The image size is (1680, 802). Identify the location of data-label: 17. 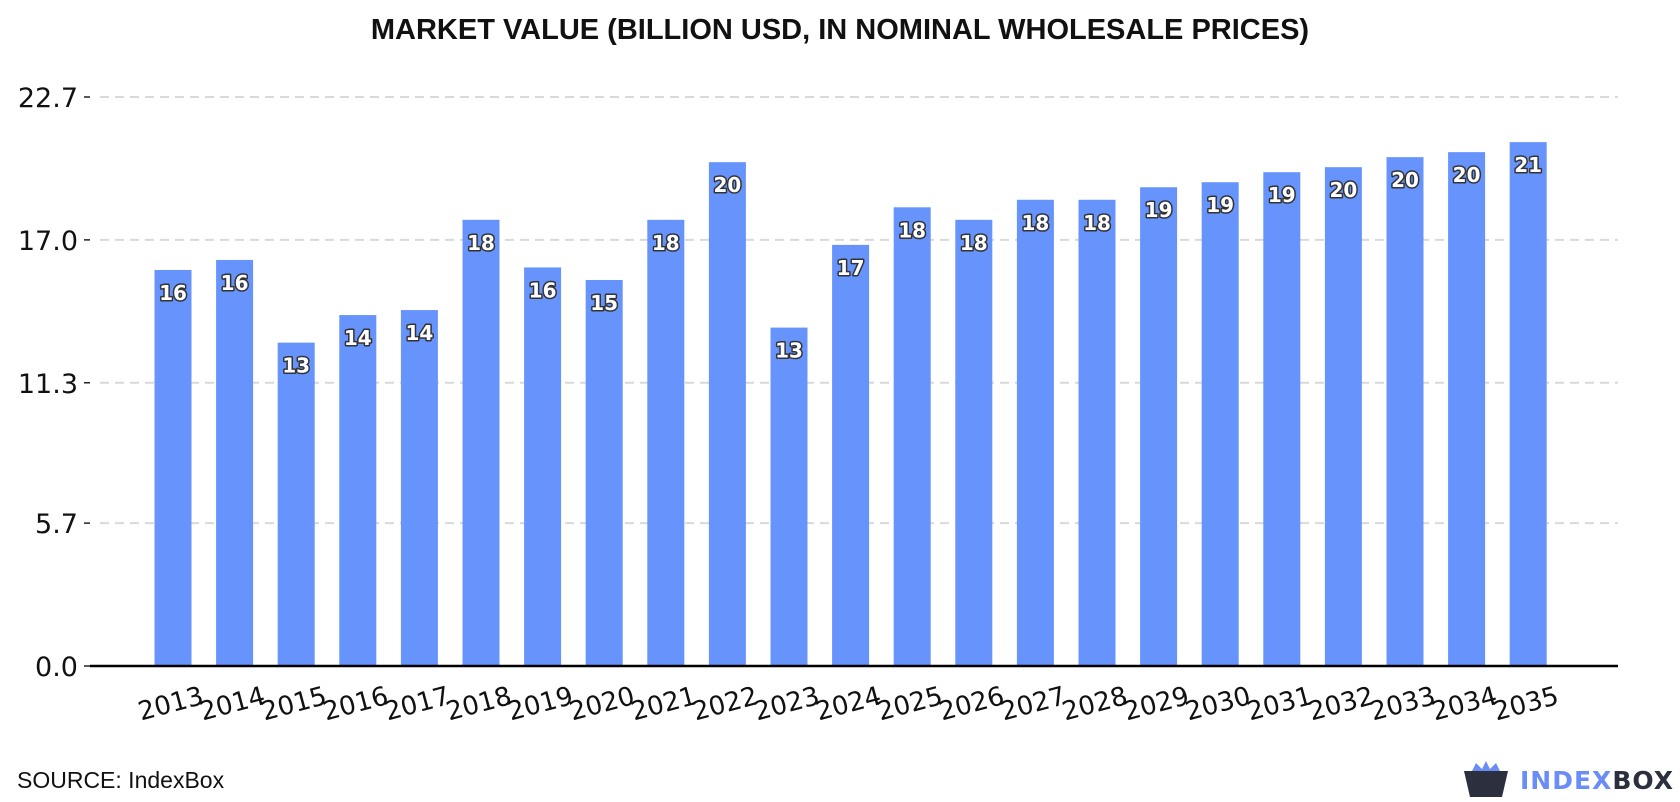
(851, 268).